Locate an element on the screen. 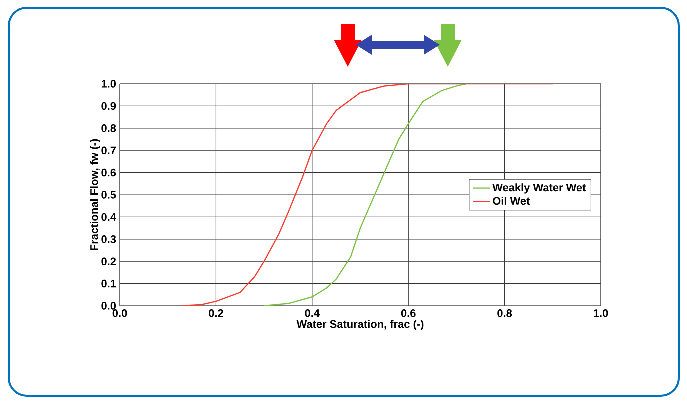 This screenshot has height=402, width=687. y-tick-label: 1.0 is located at coordinates (109, 84).